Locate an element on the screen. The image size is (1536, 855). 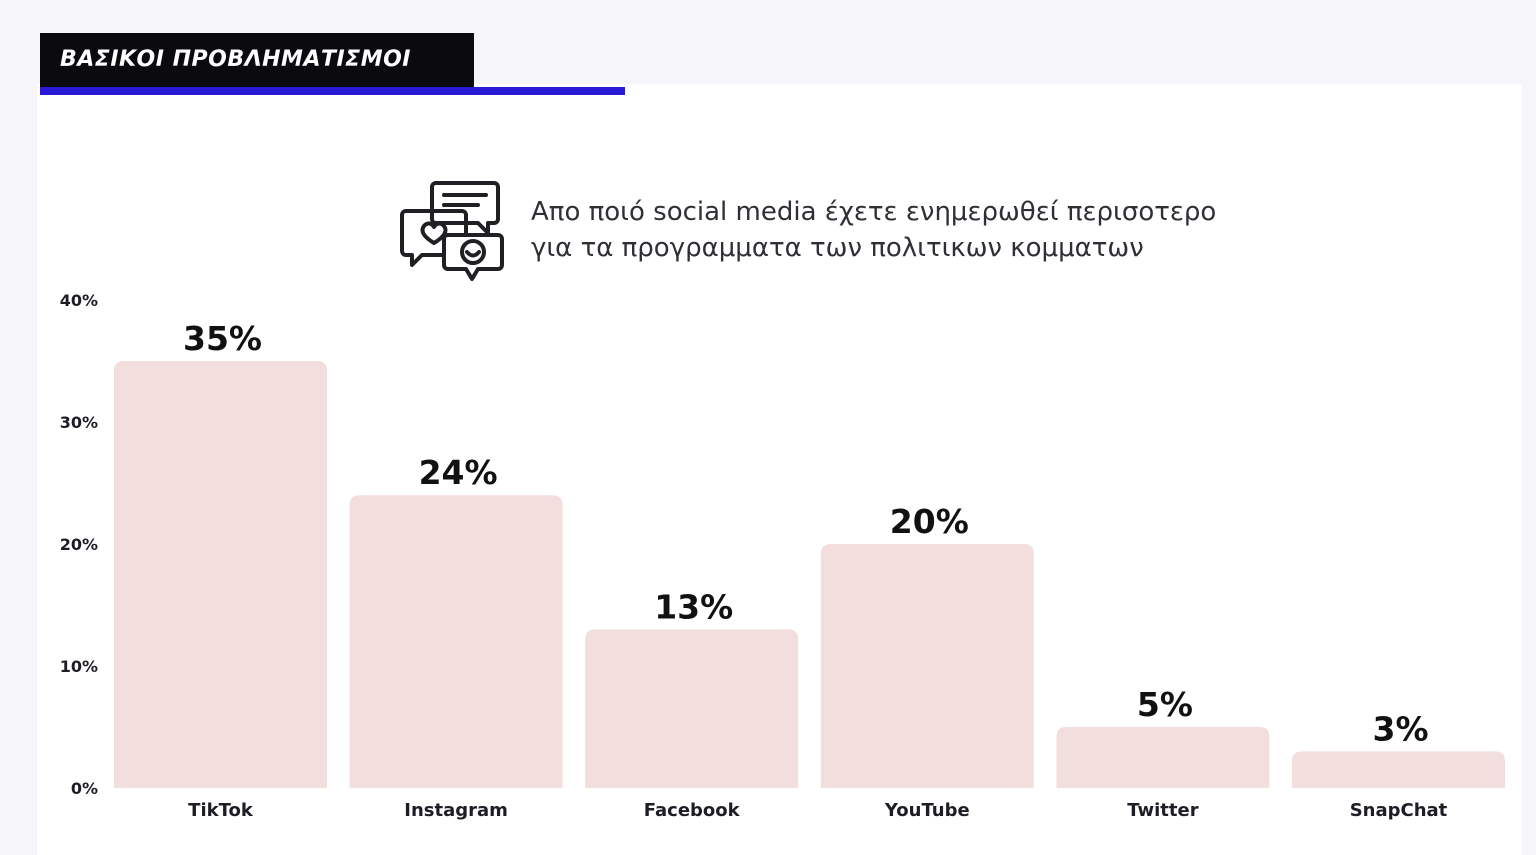
y-tick-label: 20% is located at coordinates (79, 544).